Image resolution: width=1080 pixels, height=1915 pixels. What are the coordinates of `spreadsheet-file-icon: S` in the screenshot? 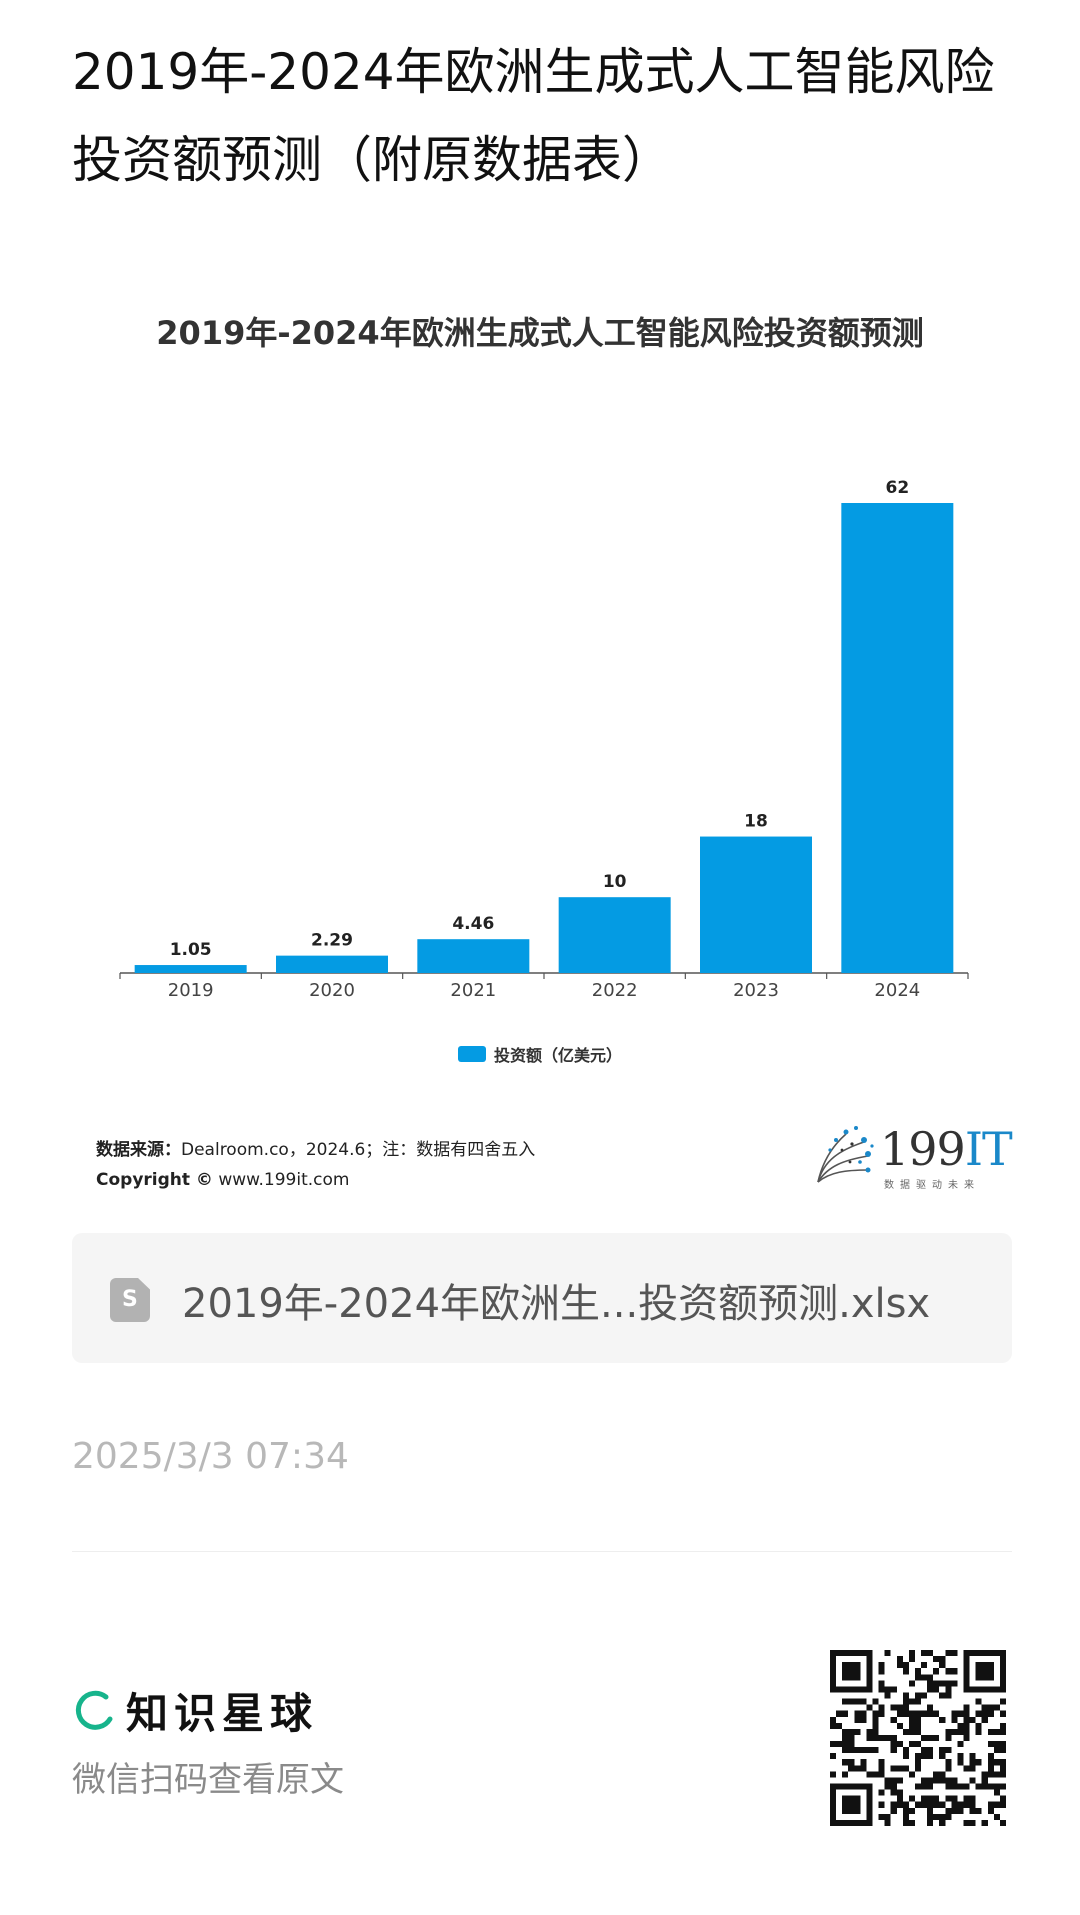 It's located at (130, 1300).